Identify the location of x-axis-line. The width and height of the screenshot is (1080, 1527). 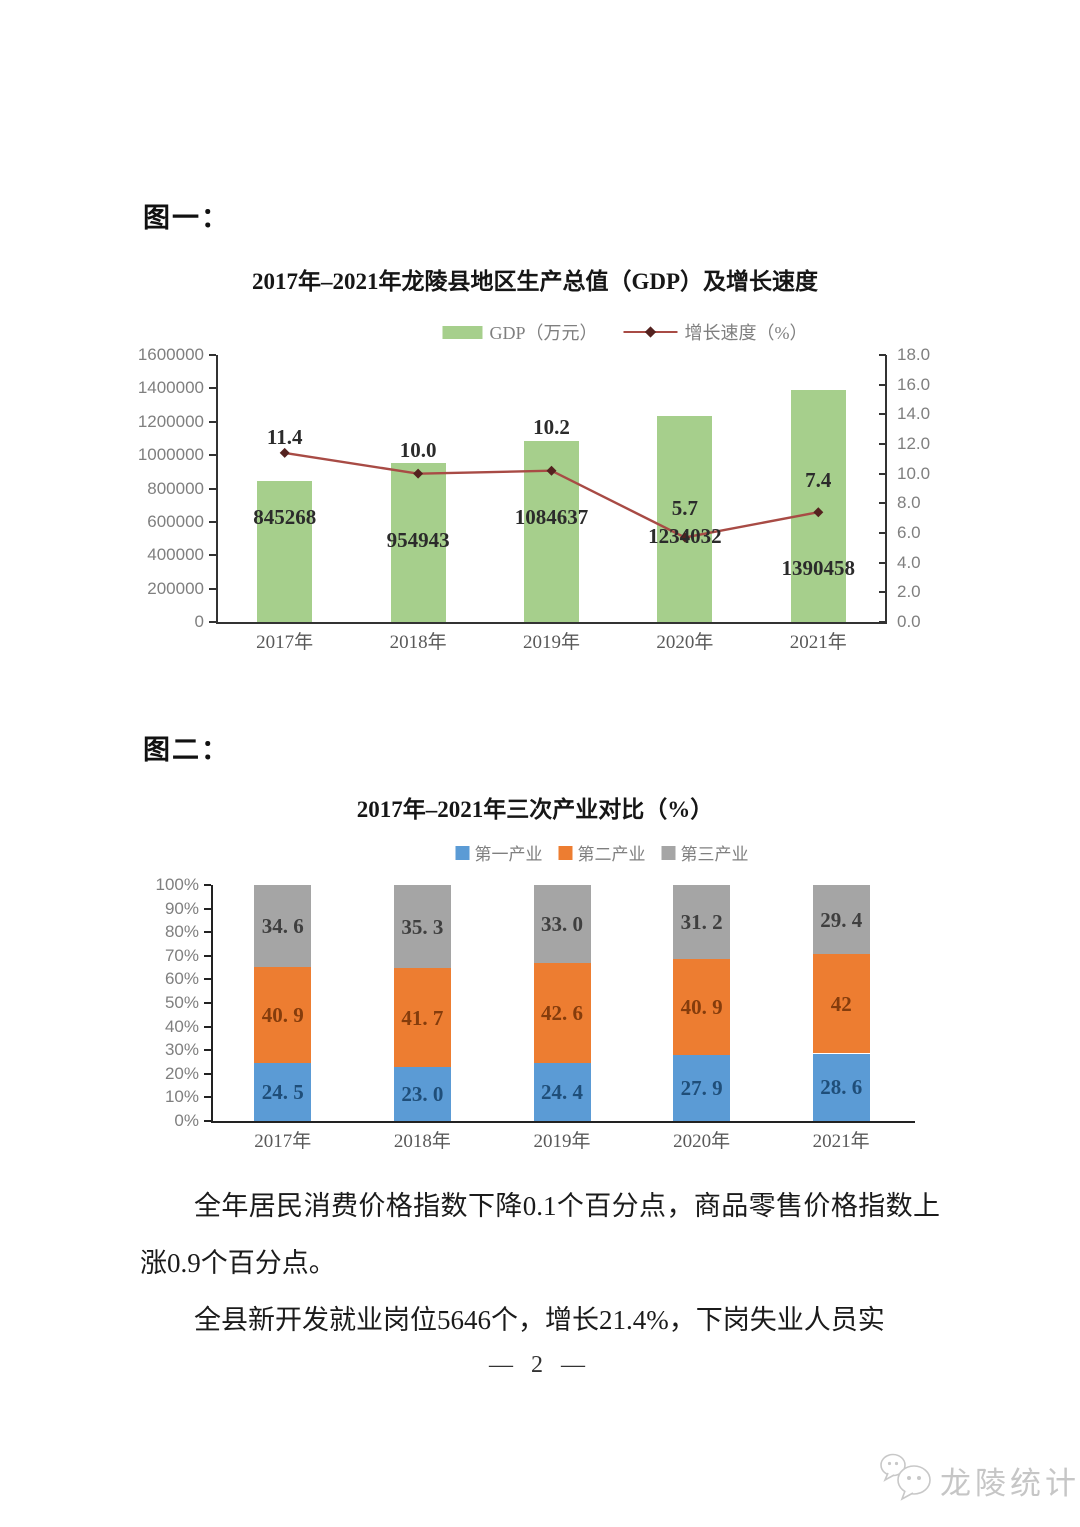
(551, 623).